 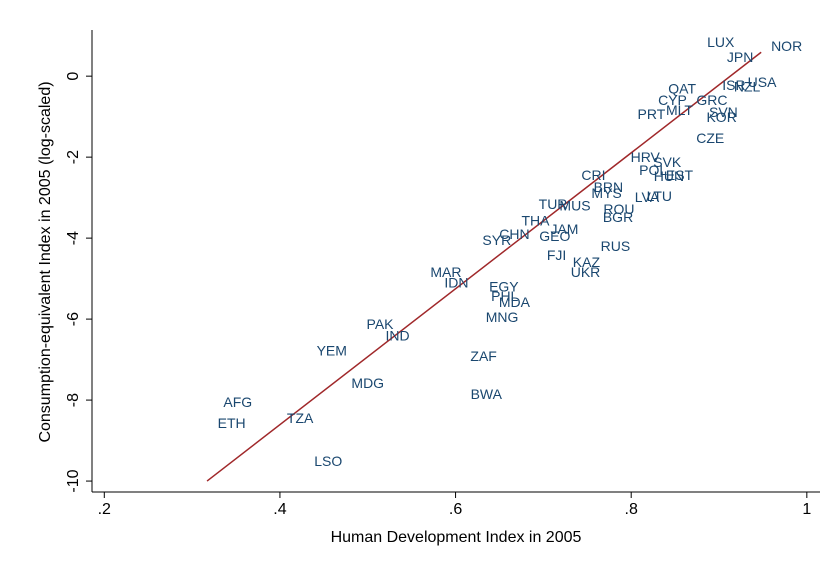 I want to click on point-label: SYR, so click(x=496, y=240).